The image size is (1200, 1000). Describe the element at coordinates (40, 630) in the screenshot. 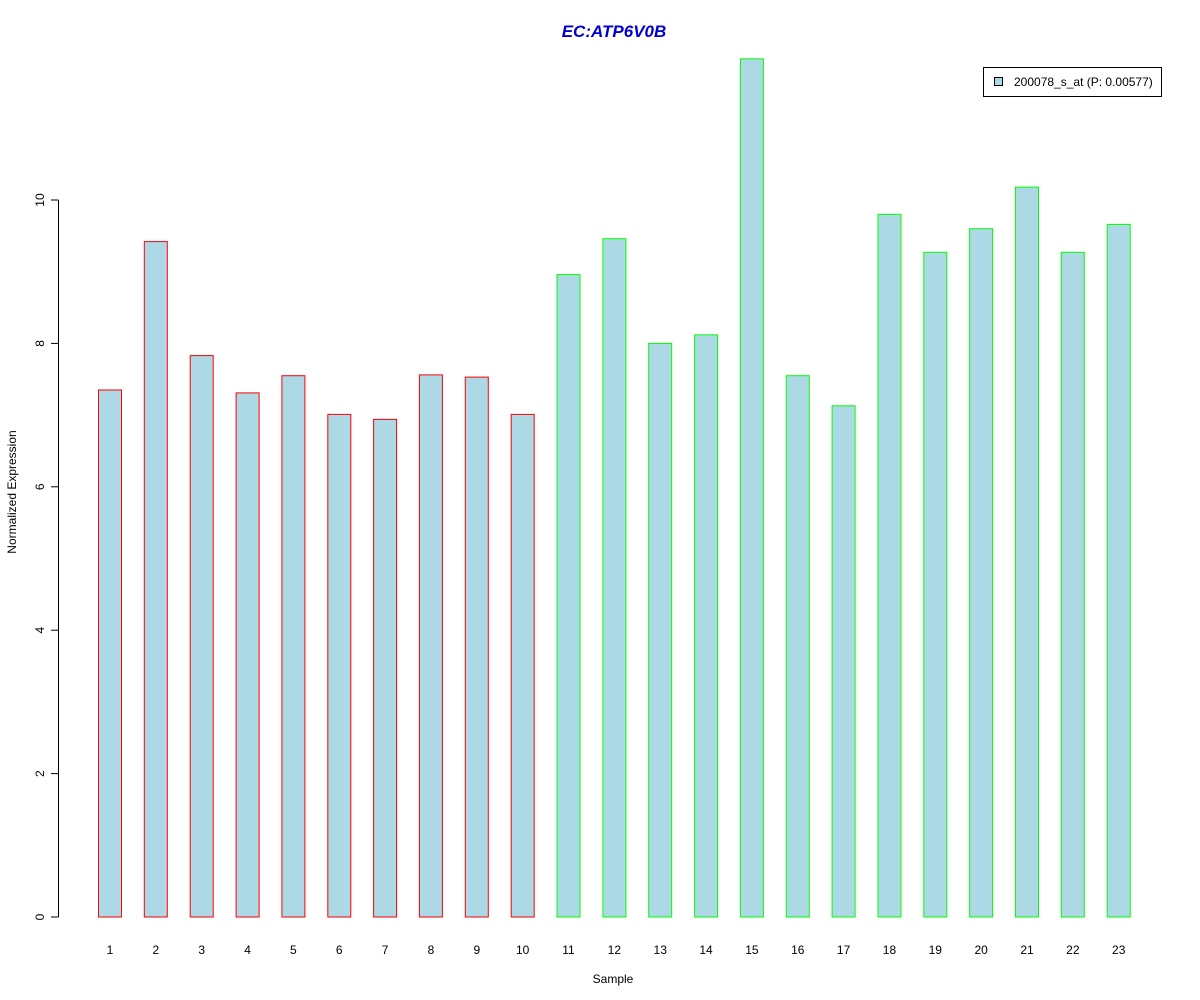

I see `y-tick-label: 4` at that location.